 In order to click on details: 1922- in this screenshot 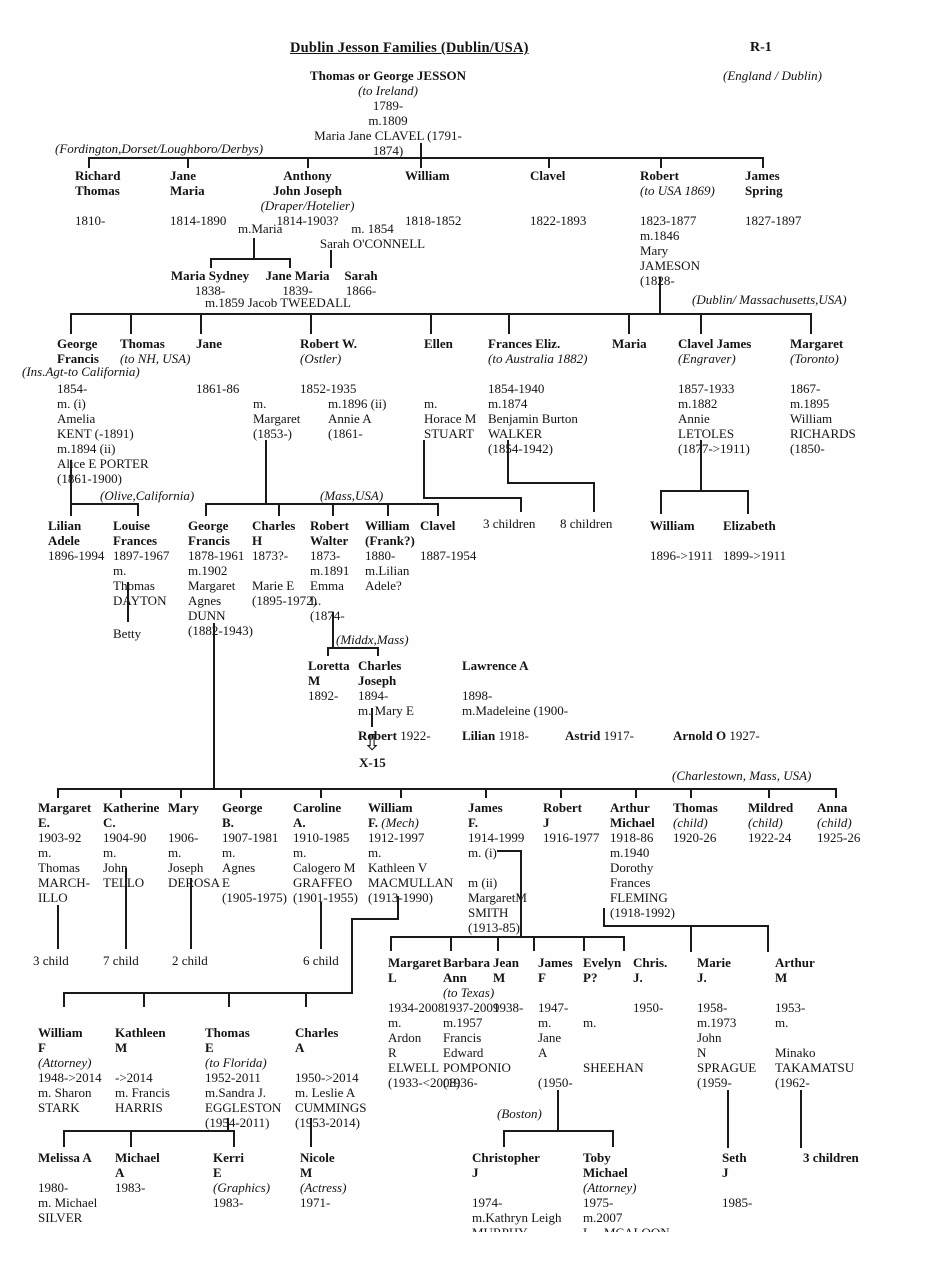, I will do `click(414, 735)`.